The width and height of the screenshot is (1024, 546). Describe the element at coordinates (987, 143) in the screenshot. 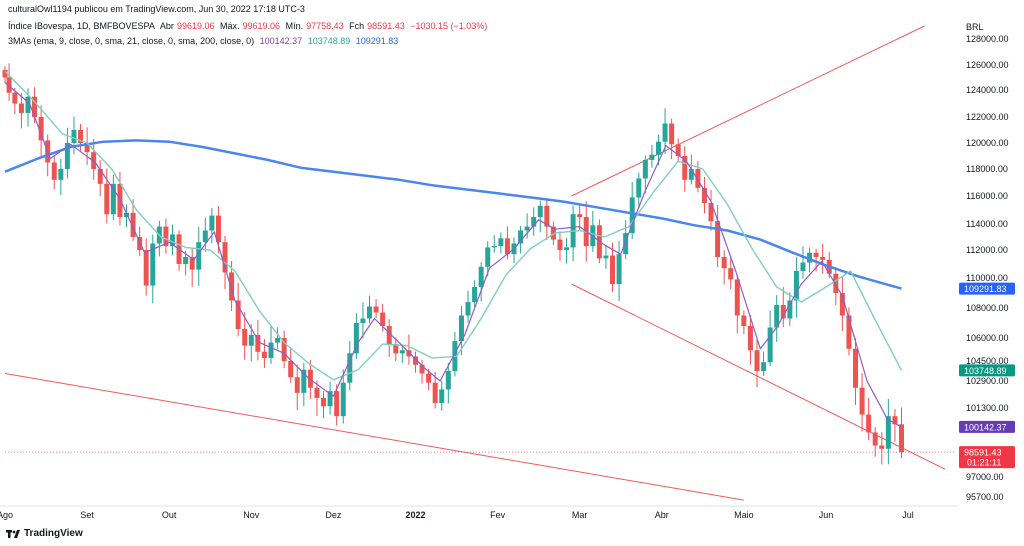

I see `y-tick-label: 120000.00` at that location.